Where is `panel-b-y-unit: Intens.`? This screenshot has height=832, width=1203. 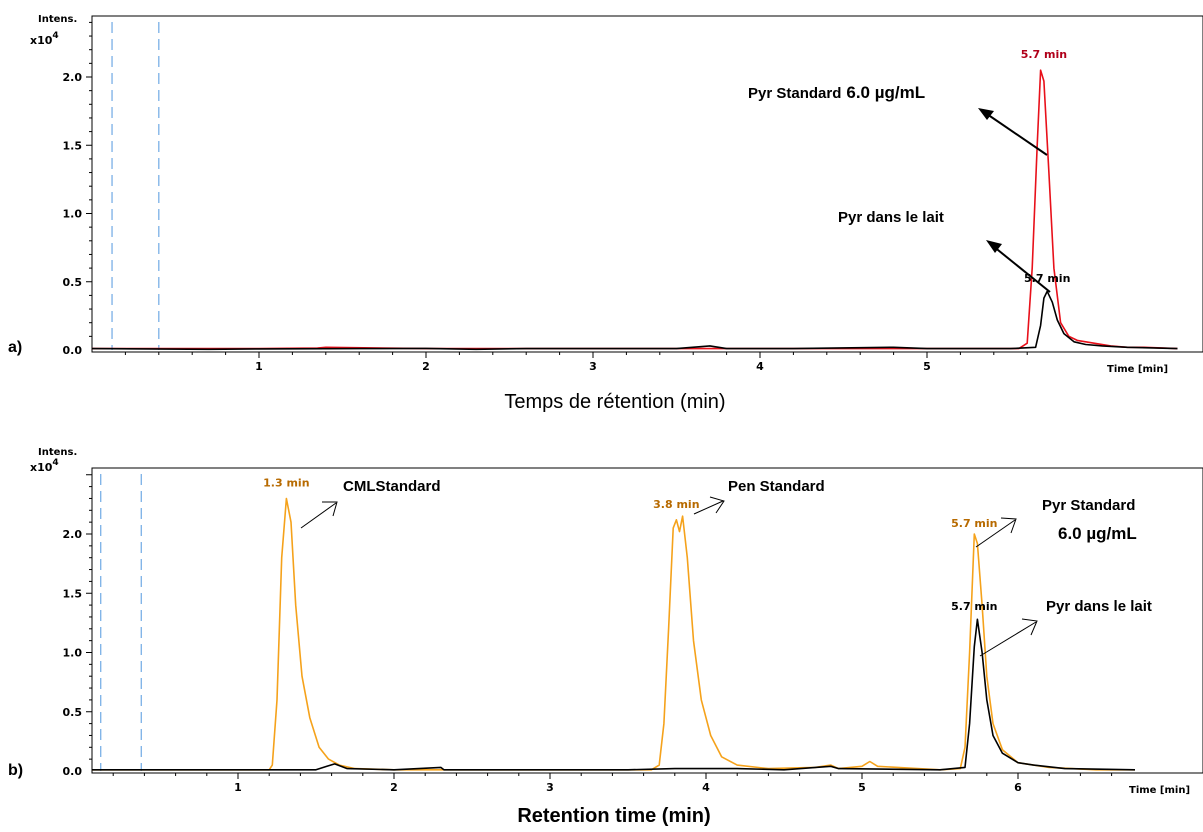
panel-b-y-unit: Intens. is located at coordinates (57, 452).